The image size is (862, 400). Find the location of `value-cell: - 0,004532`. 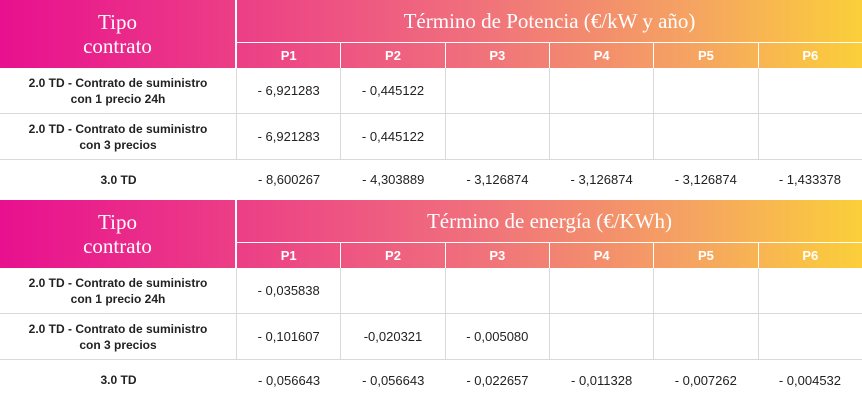

value-cell: - 0,004532 is located at coordinates (810, 380).